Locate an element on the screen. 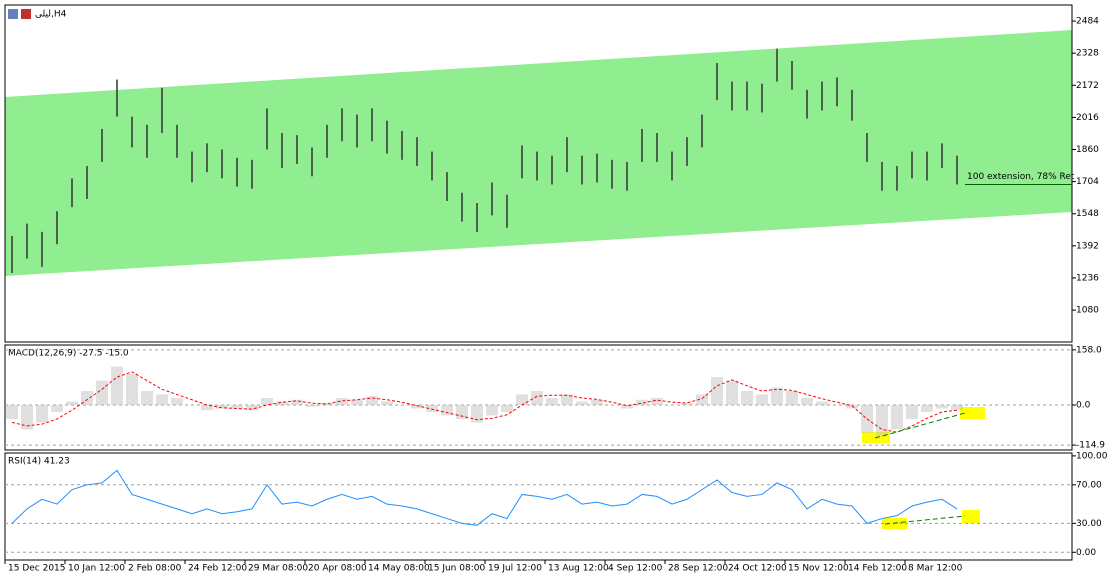  x-tick-label: 15 Dec 2015 is located at coordinates (37, 569).